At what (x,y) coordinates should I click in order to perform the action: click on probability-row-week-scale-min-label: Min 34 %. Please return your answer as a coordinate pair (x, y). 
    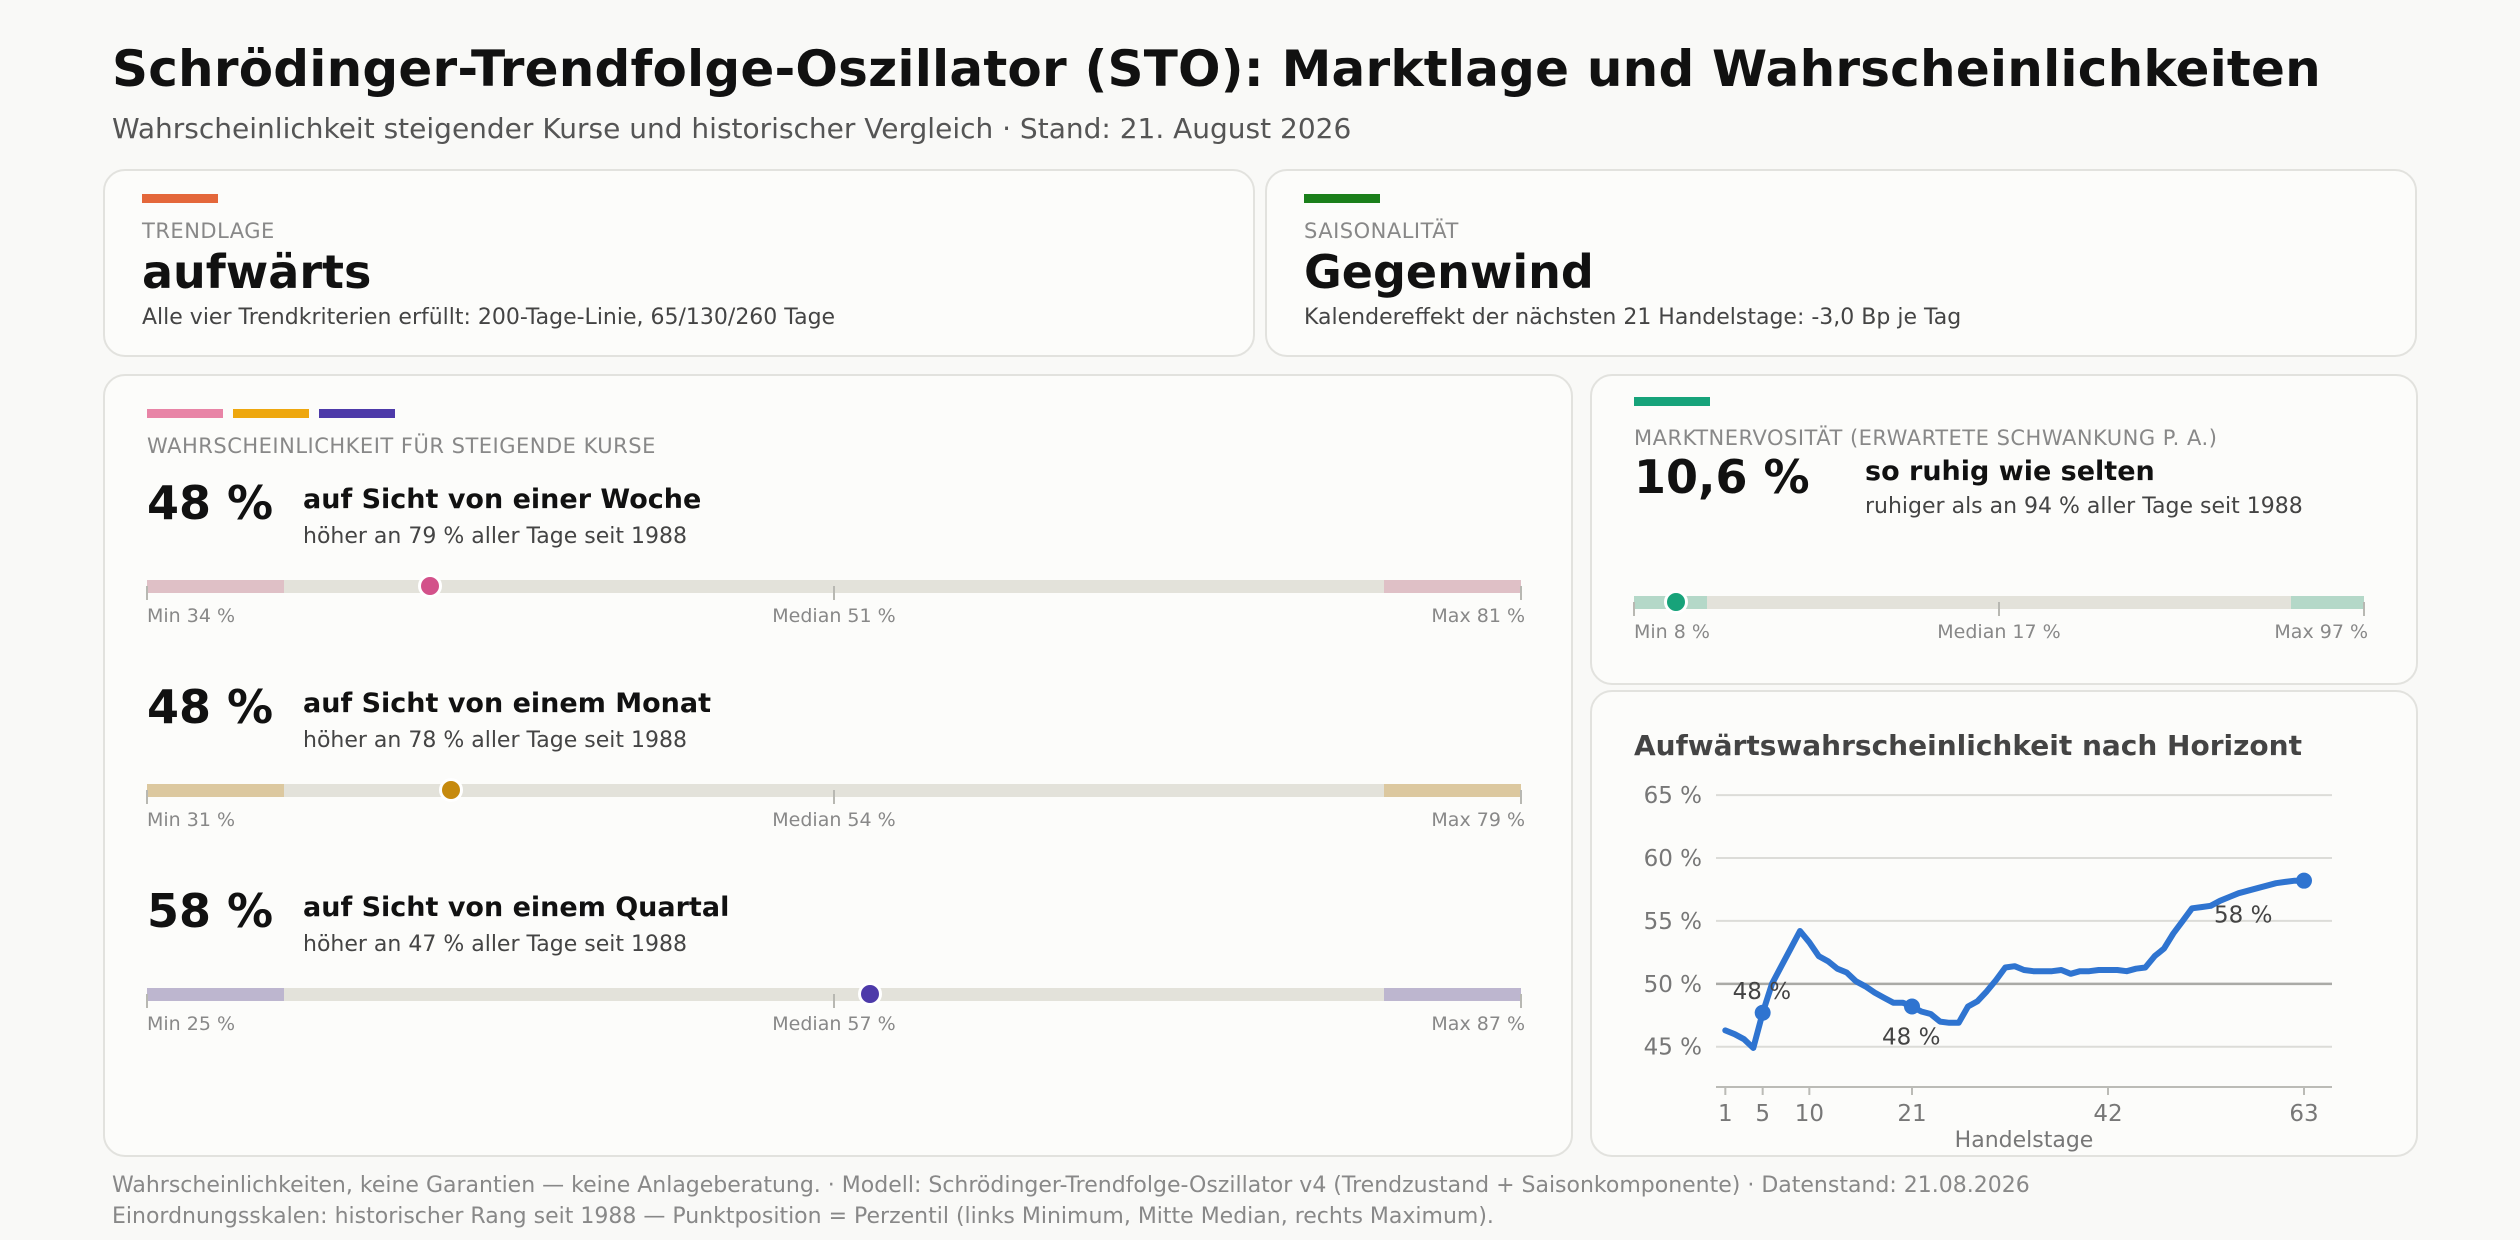
    Looking at the image, I should click on (191, 616).